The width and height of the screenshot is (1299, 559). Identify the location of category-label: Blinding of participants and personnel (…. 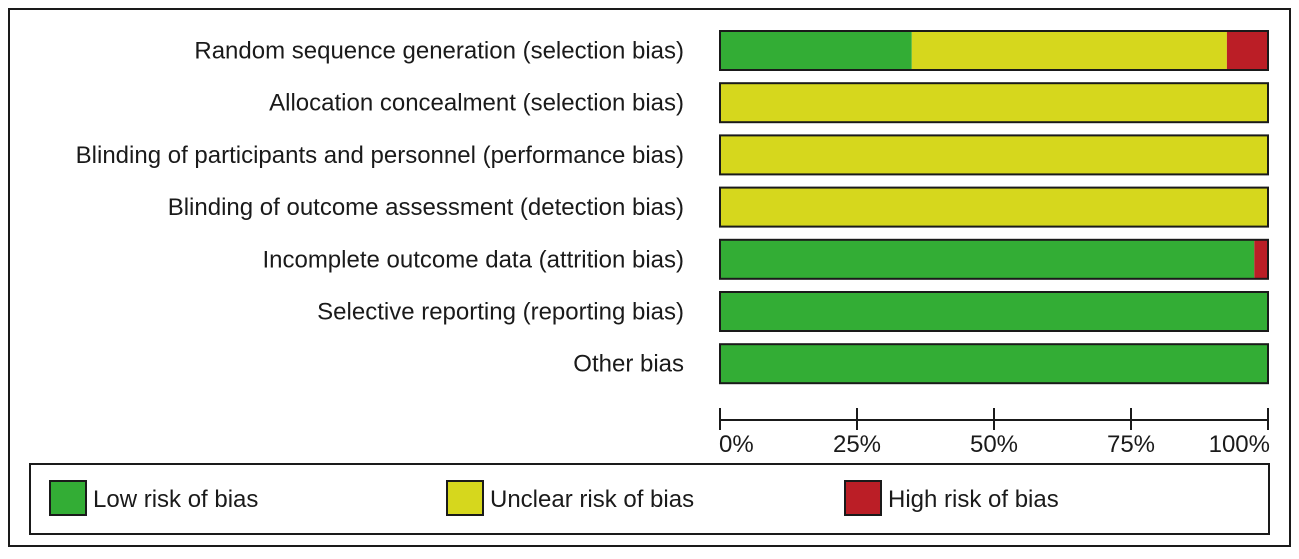
(380, 155).